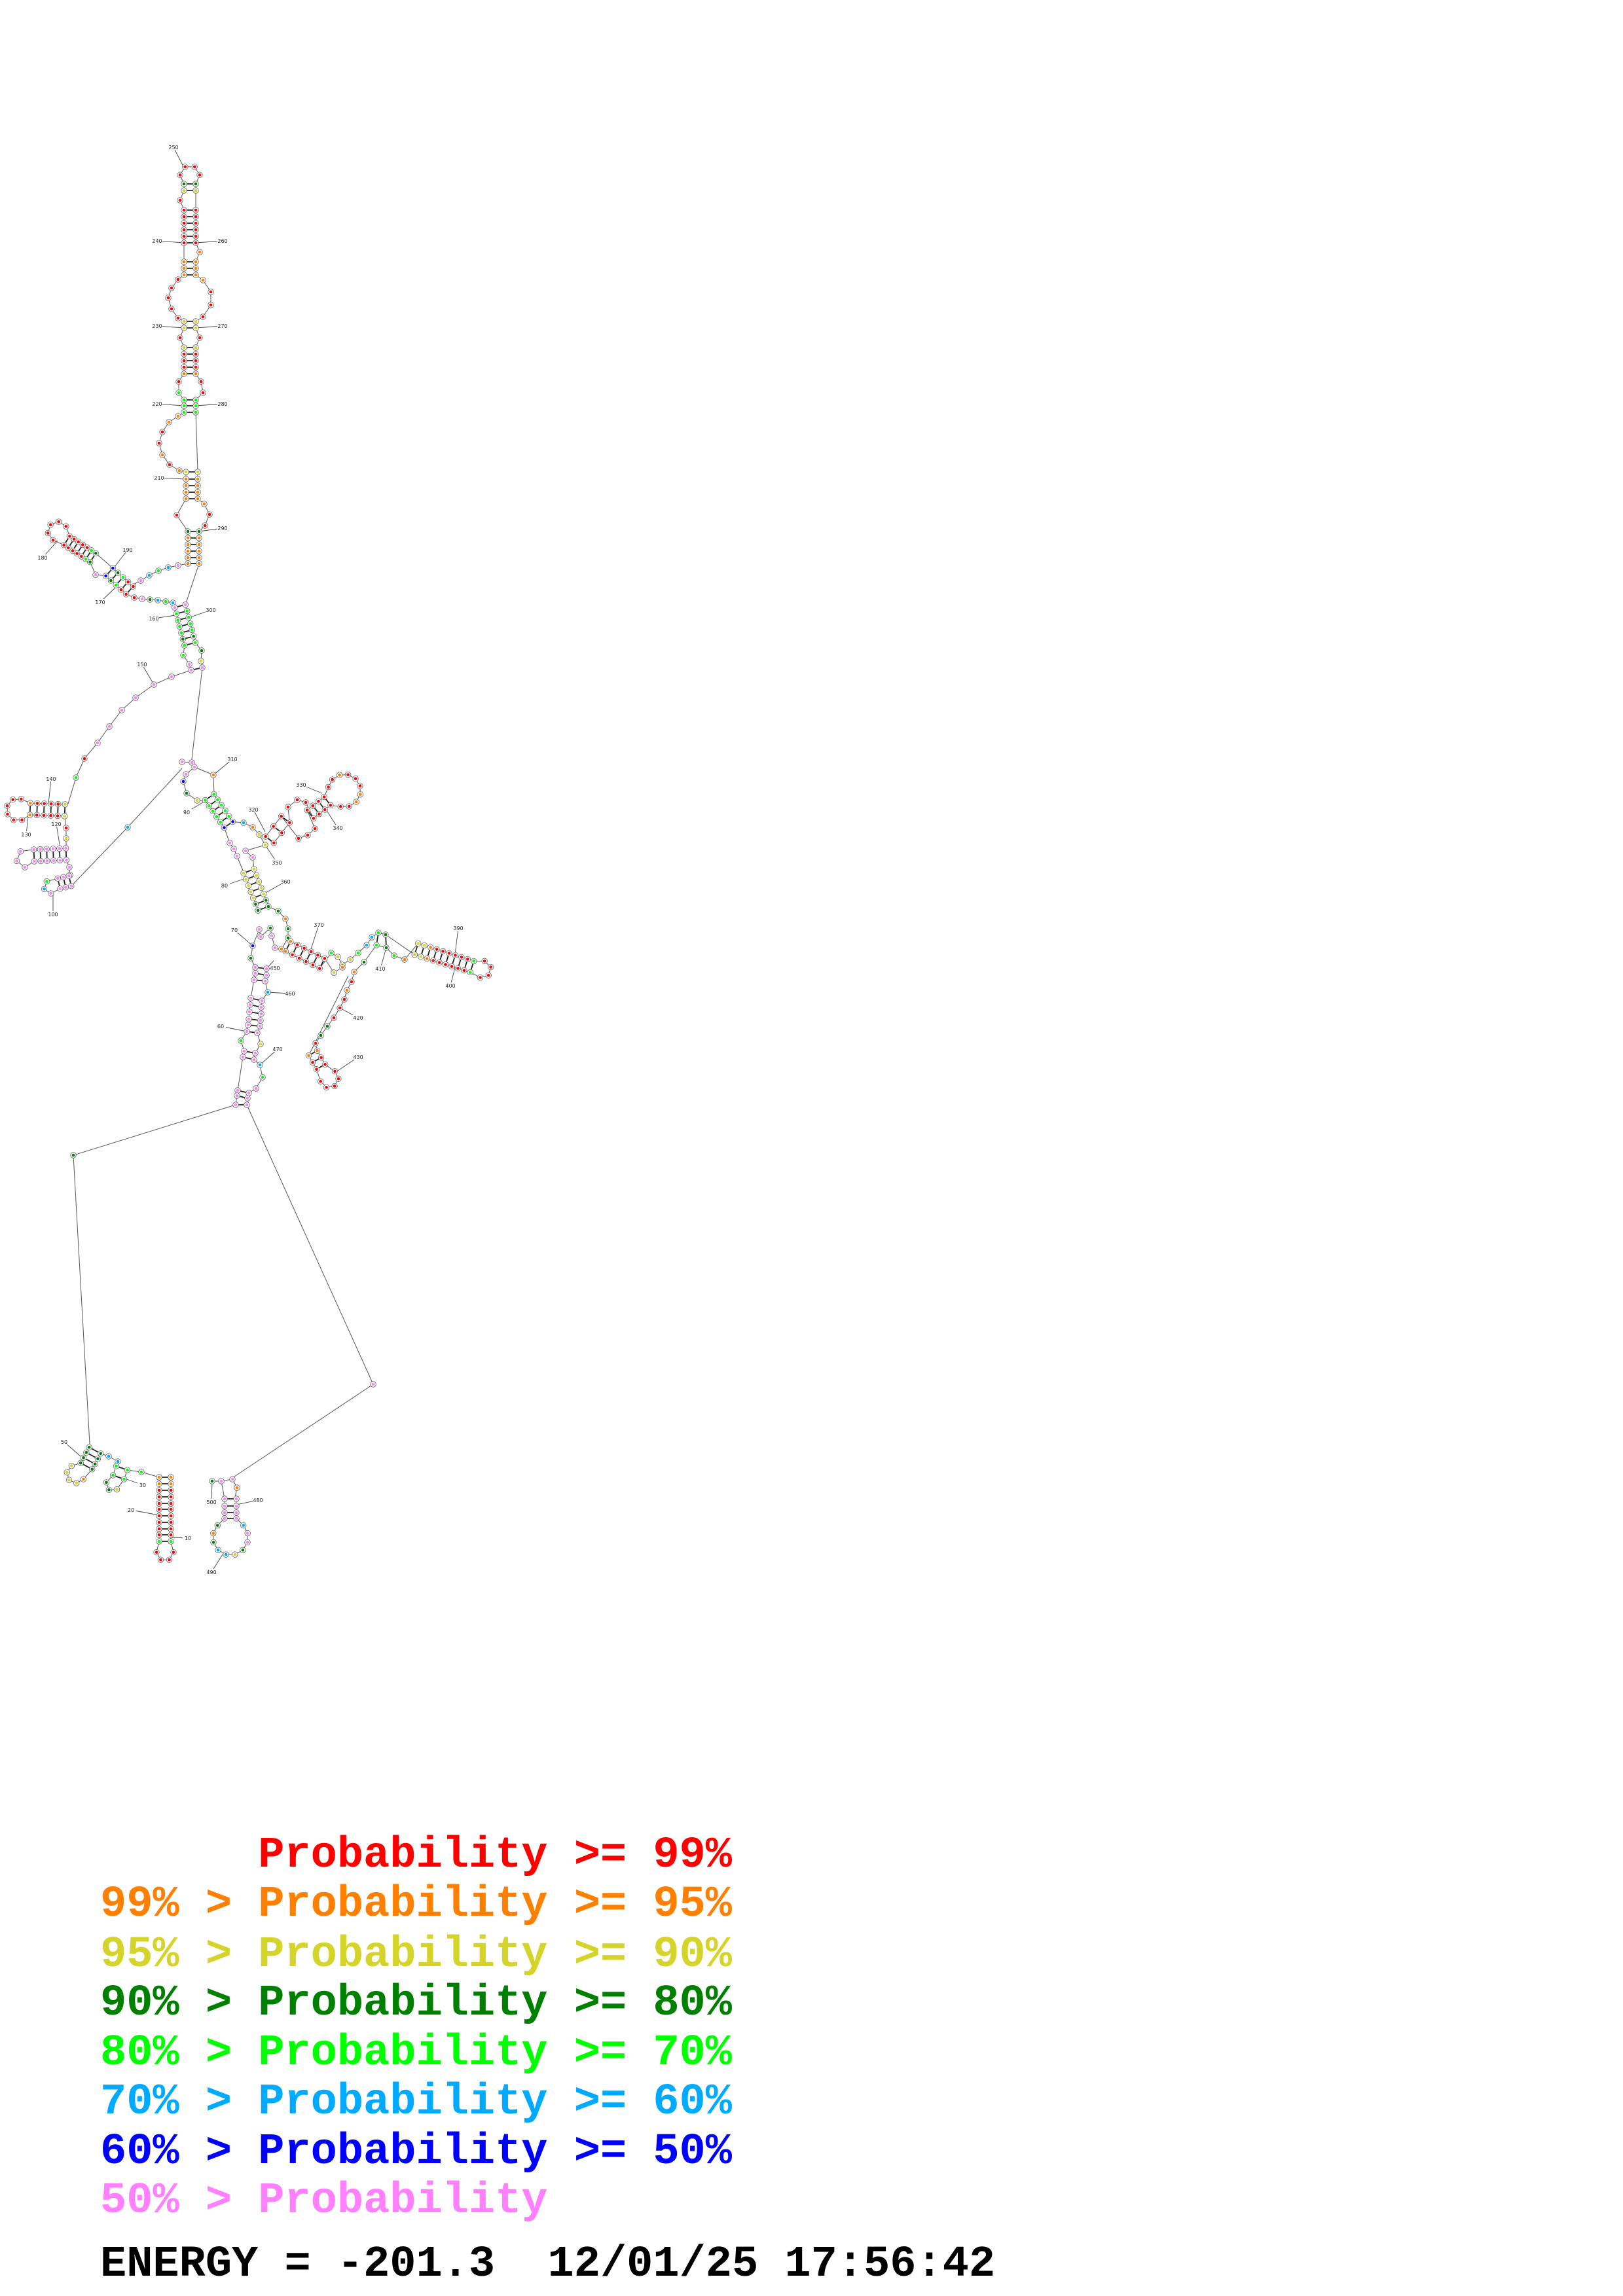 Image resolution: width=1623 pixels, height=2296 pixels. What do you see at coordinates (416, 2152) in the screenshot?
I see `legend-row-50: 60% > Probability >= 50%` at bounding box center [416, 2152].